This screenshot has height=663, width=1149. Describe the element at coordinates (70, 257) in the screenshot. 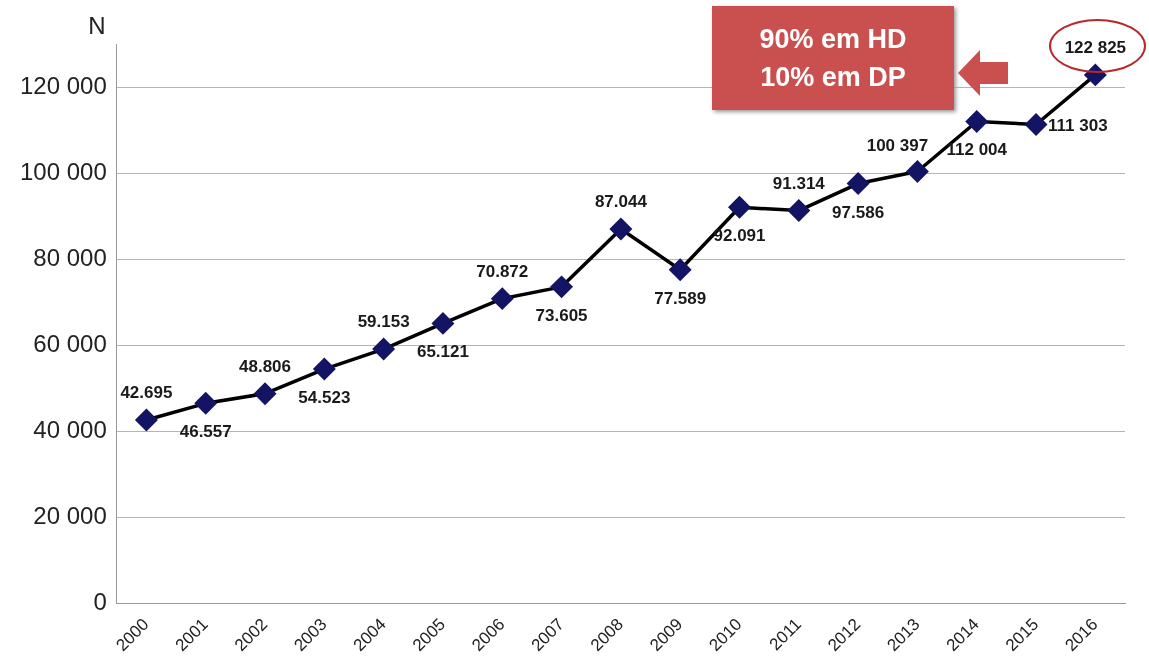

I see `y-tick-label: 80 000` at that location.